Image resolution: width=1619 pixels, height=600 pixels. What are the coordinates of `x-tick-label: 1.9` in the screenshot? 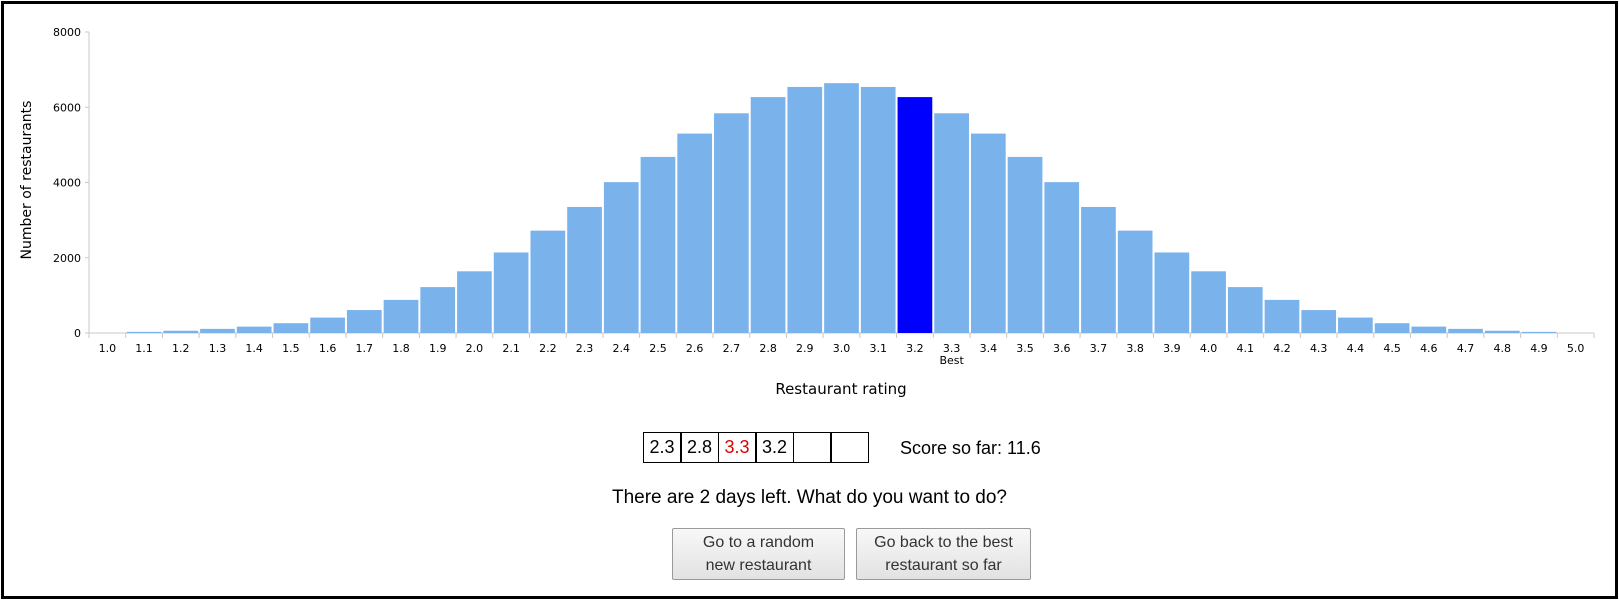 It's located at (438, 348).